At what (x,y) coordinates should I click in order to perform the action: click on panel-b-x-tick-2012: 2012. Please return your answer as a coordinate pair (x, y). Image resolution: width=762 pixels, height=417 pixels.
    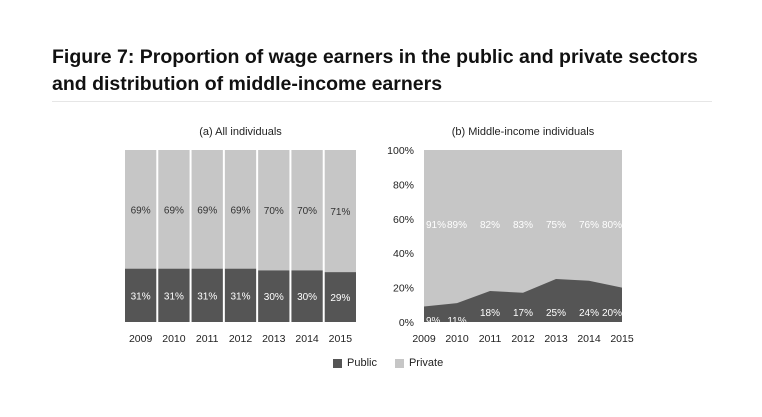
    Looking at the image, I should click on (523, 339).